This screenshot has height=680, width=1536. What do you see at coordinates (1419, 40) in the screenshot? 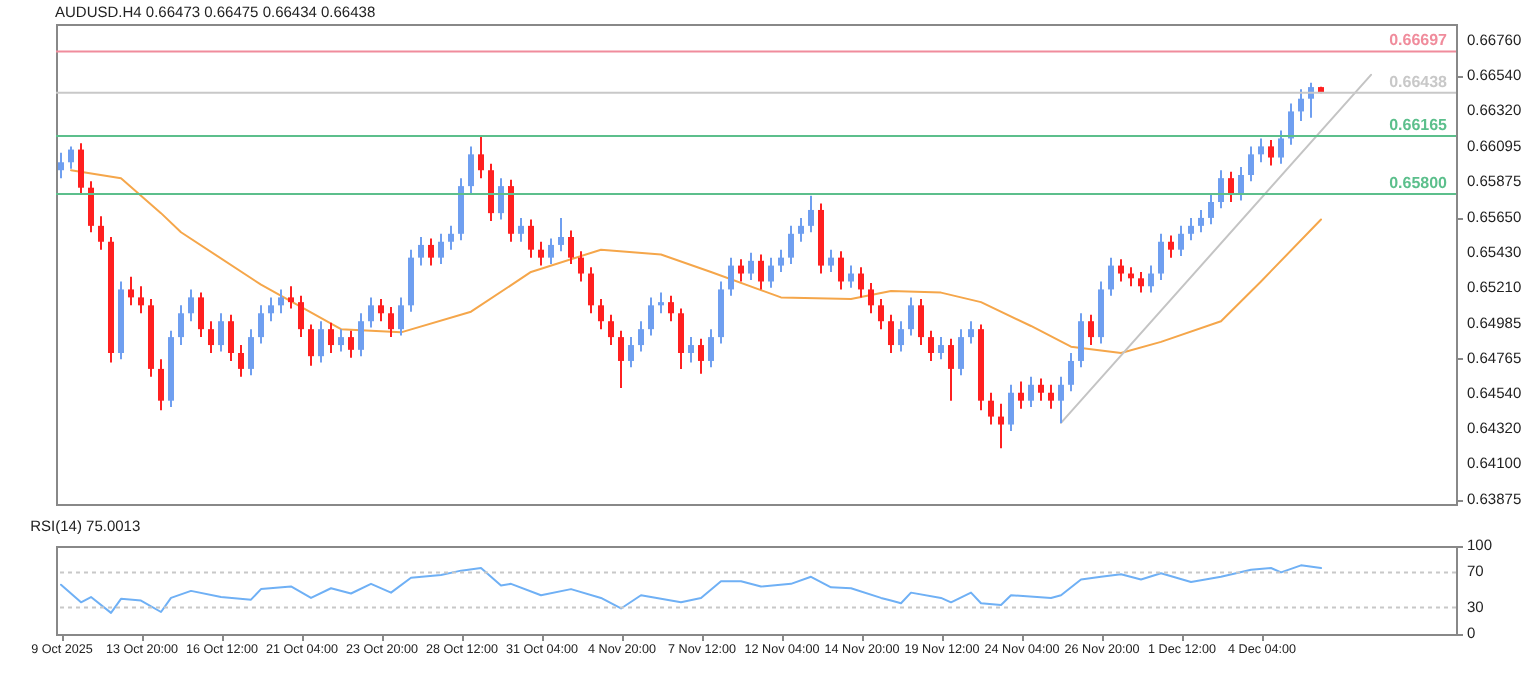
I see `ref-line-label: 0.66697` at bounding box center [1419, 40].